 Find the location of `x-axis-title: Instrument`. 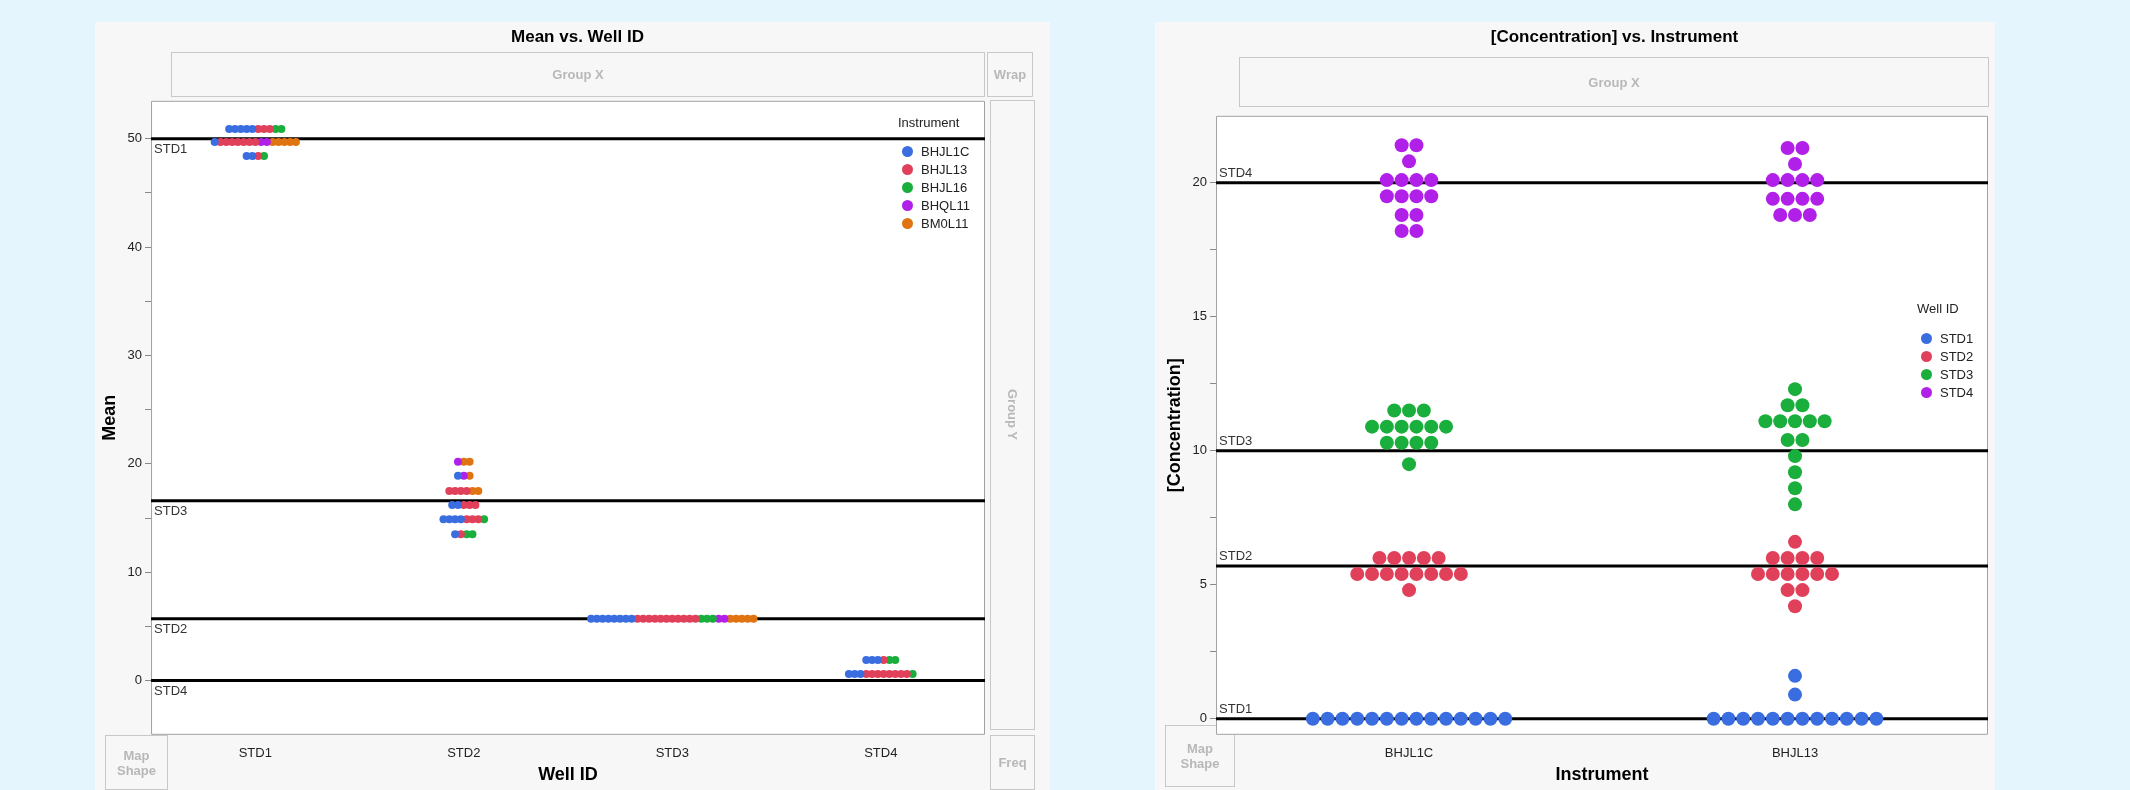

x-axis-title: Instrument is located at coordinates (1602, 774).